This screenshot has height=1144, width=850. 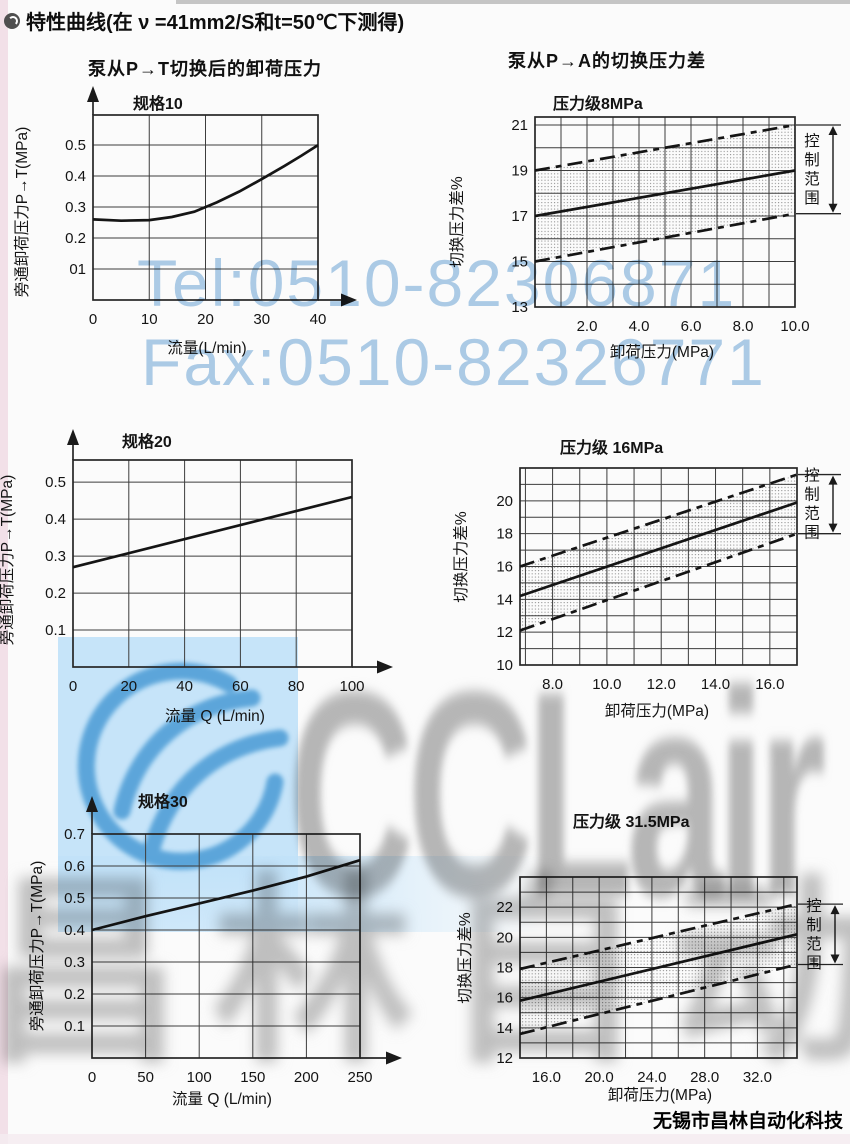 What do you see at coordinates (519, 261) in the screenshot?
I see `ytick-label: 15` at bounding box center [519, 261].